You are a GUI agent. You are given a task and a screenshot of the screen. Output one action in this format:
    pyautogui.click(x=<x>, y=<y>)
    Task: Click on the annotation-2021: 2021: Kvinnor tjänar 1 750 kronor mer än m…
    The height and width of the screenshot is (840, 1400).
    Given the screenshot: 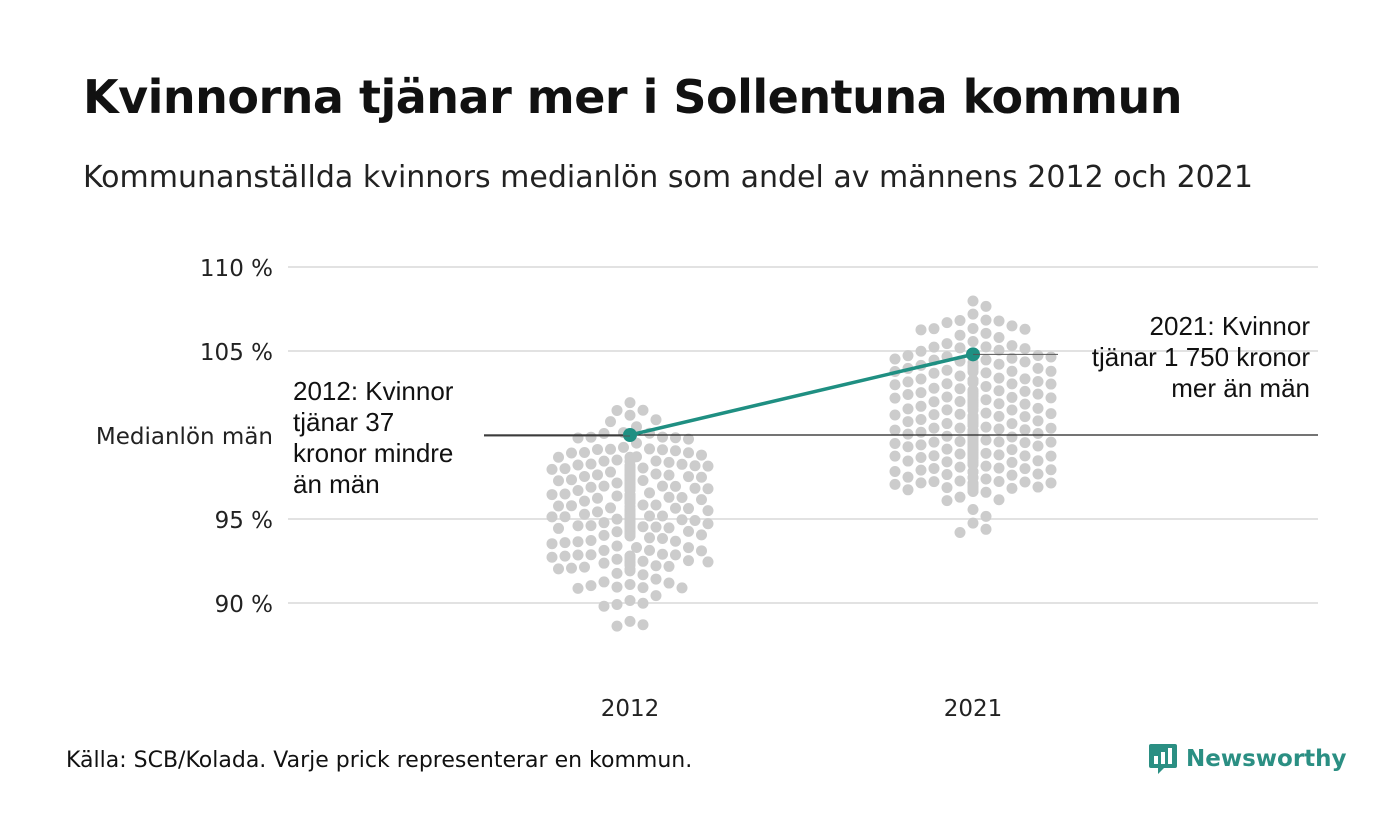 What is the action you would take?
    pyautogui.click(x=1201, y=357)
    